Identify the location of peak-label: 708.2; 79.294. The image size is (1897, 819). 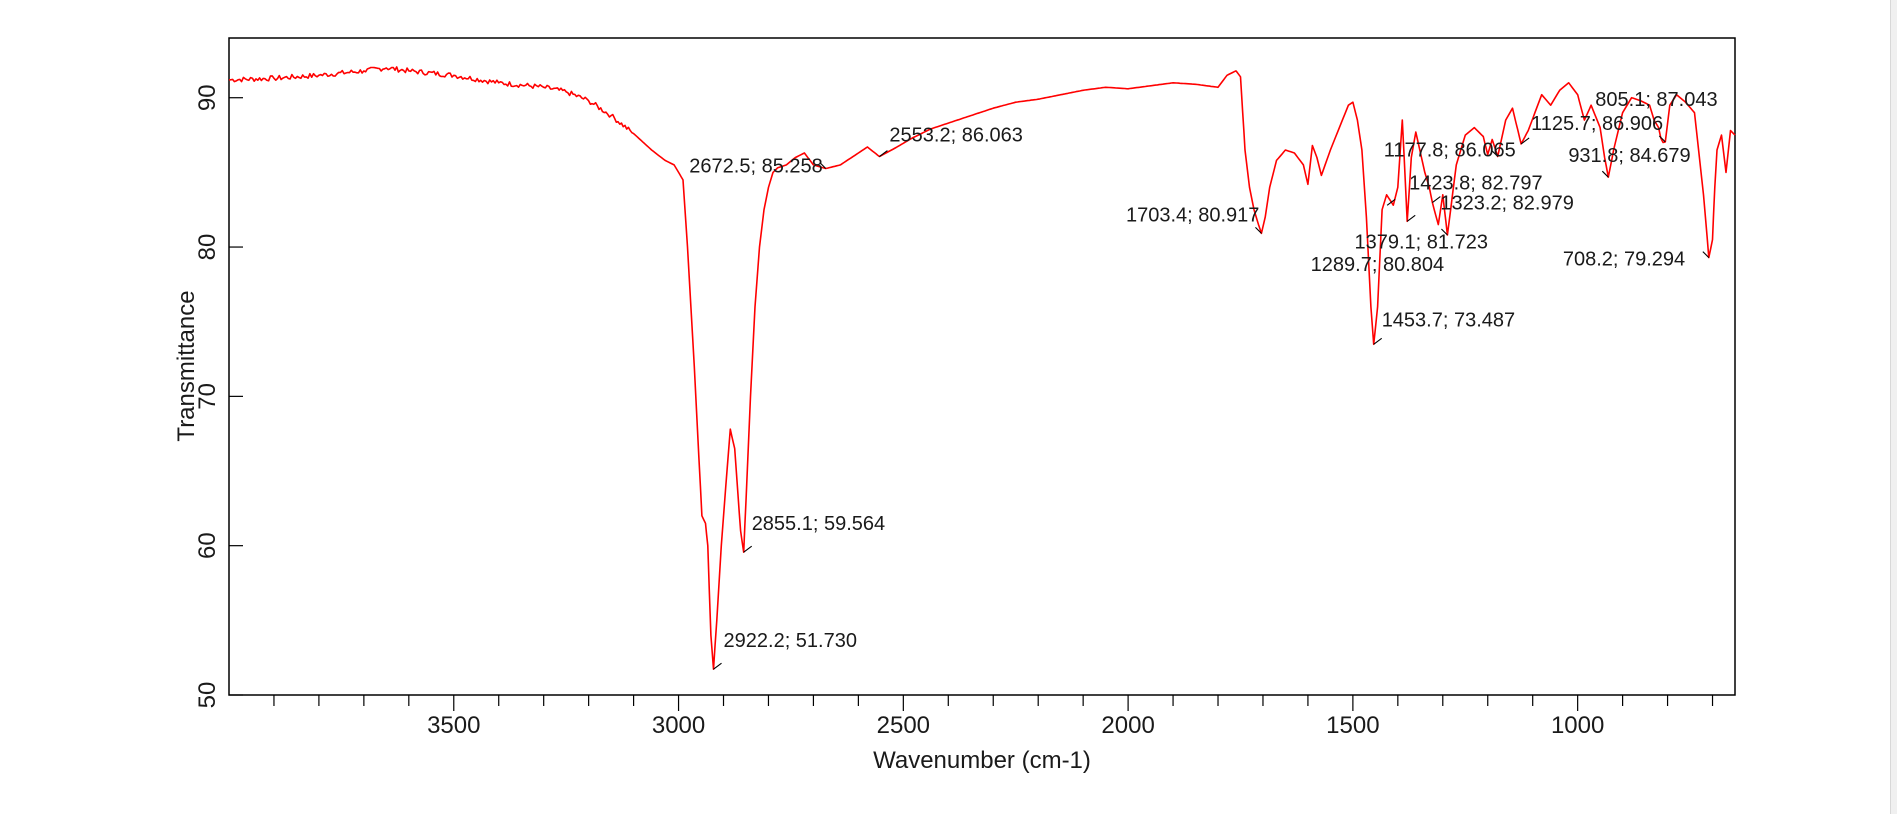
(1624, 260).